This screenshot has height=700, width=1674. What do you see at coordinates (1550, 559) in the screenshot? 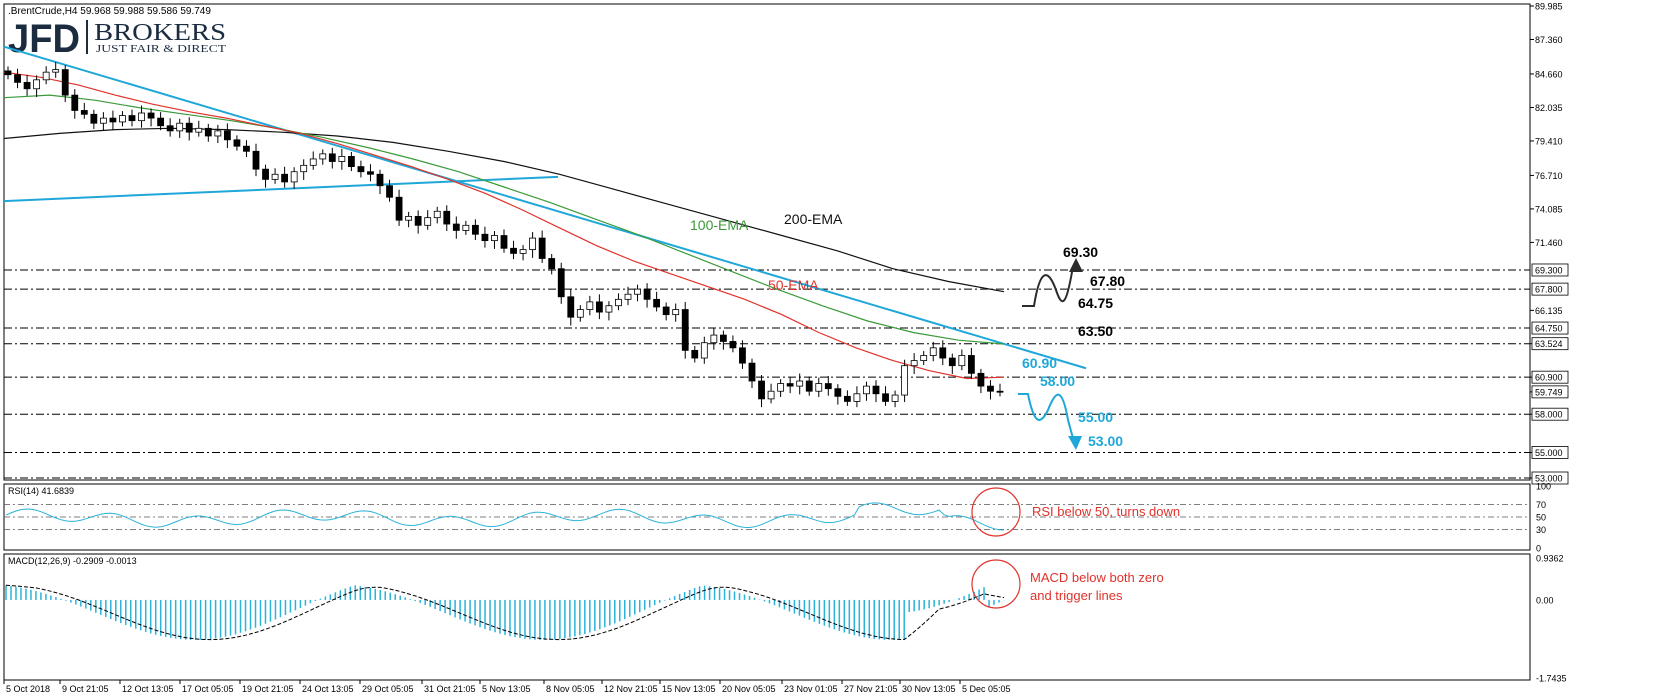
I see `macd-tick-label: 0.9362` at bounding box center [1550, 559].